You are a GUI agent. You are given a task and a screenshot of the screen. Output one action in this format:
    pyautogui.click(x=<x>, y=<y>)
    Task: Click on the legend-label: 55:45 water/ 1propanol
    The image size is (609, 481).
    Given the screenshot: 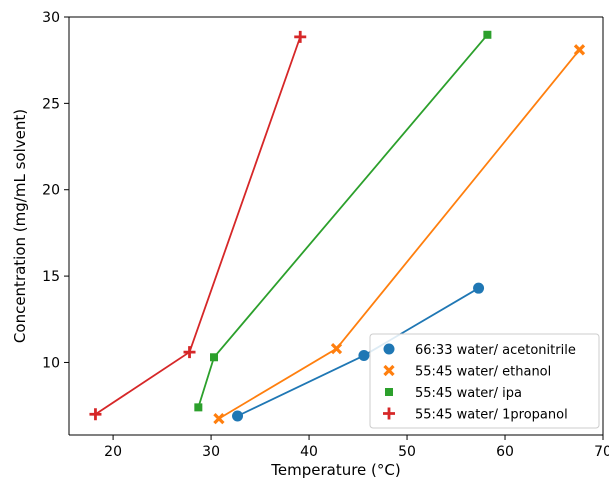 What is the action you would take?
    pyautogui.click(x=491, y=415)
    